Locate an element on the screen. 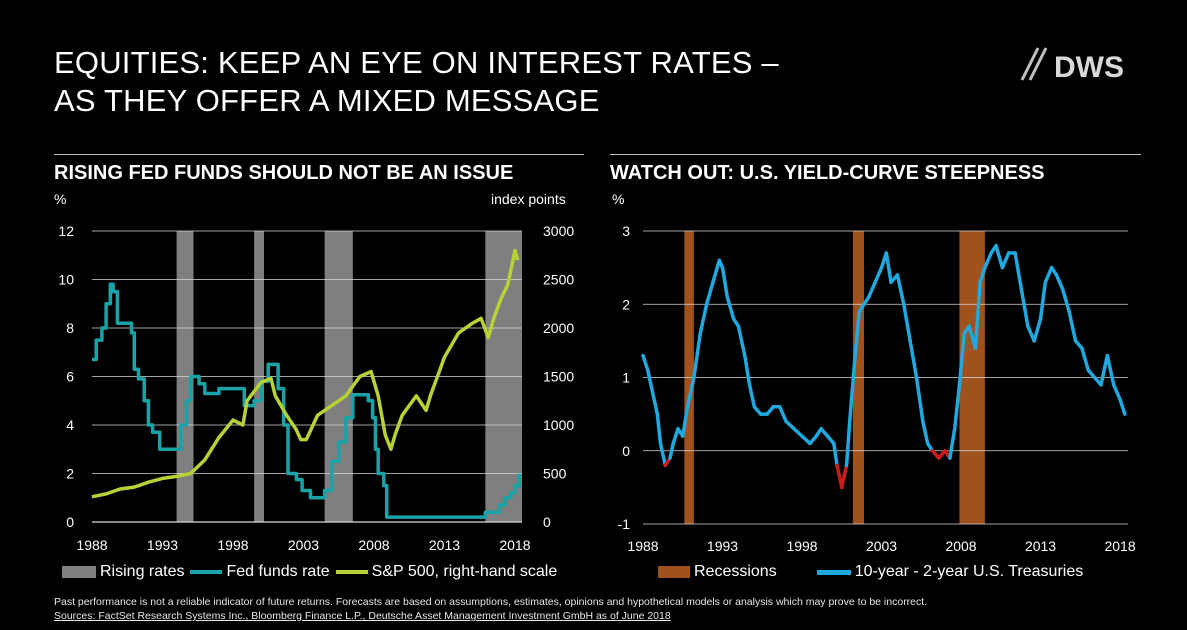 Image resolution: width=1187 pixels, height=630 pixels. right-chart-unit: % is located at coordinates (618, 199).